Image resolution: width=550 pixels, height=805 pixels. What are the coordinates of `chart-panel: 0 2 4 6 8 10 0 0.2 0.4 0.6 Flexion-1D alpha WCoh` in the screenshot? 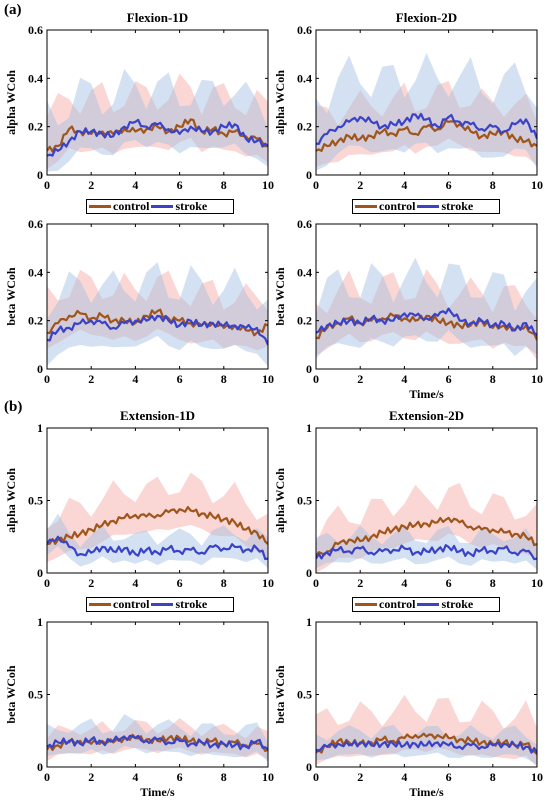 It's located at (139, 101).